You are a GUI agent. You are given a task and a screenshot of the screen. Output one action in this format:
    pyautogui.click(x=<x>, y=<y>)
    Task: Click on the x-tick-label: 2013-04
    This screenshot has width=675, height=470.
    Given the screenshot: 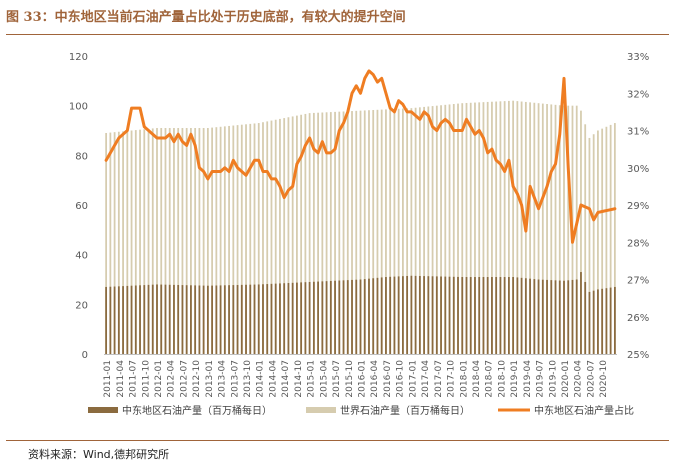 What is the action you would take?
    pyautogui.click(x=223, y=379)
    